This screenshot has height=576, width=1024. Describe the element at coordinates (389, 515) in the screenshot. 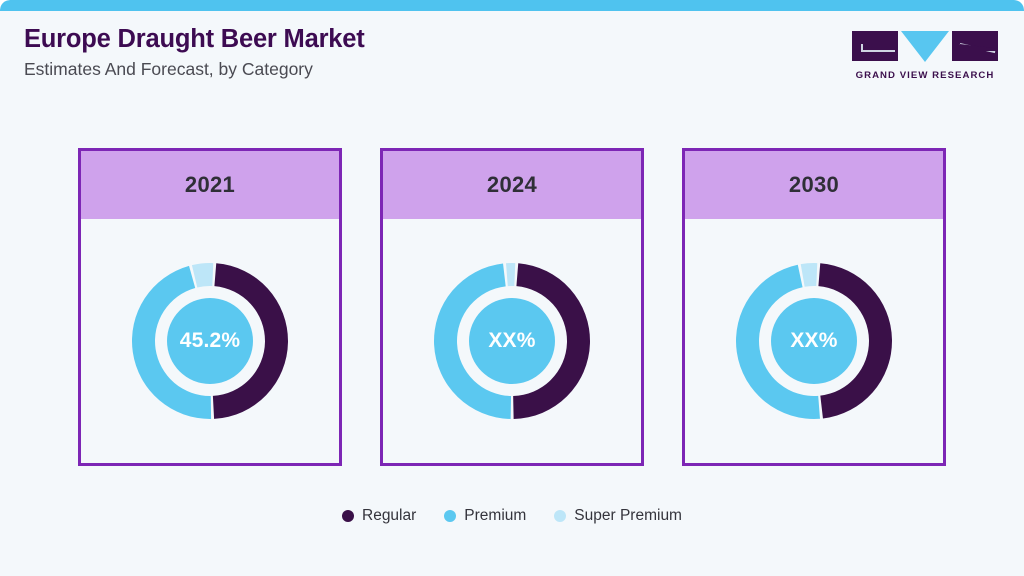

I see `legend-label: Regular` at that location.